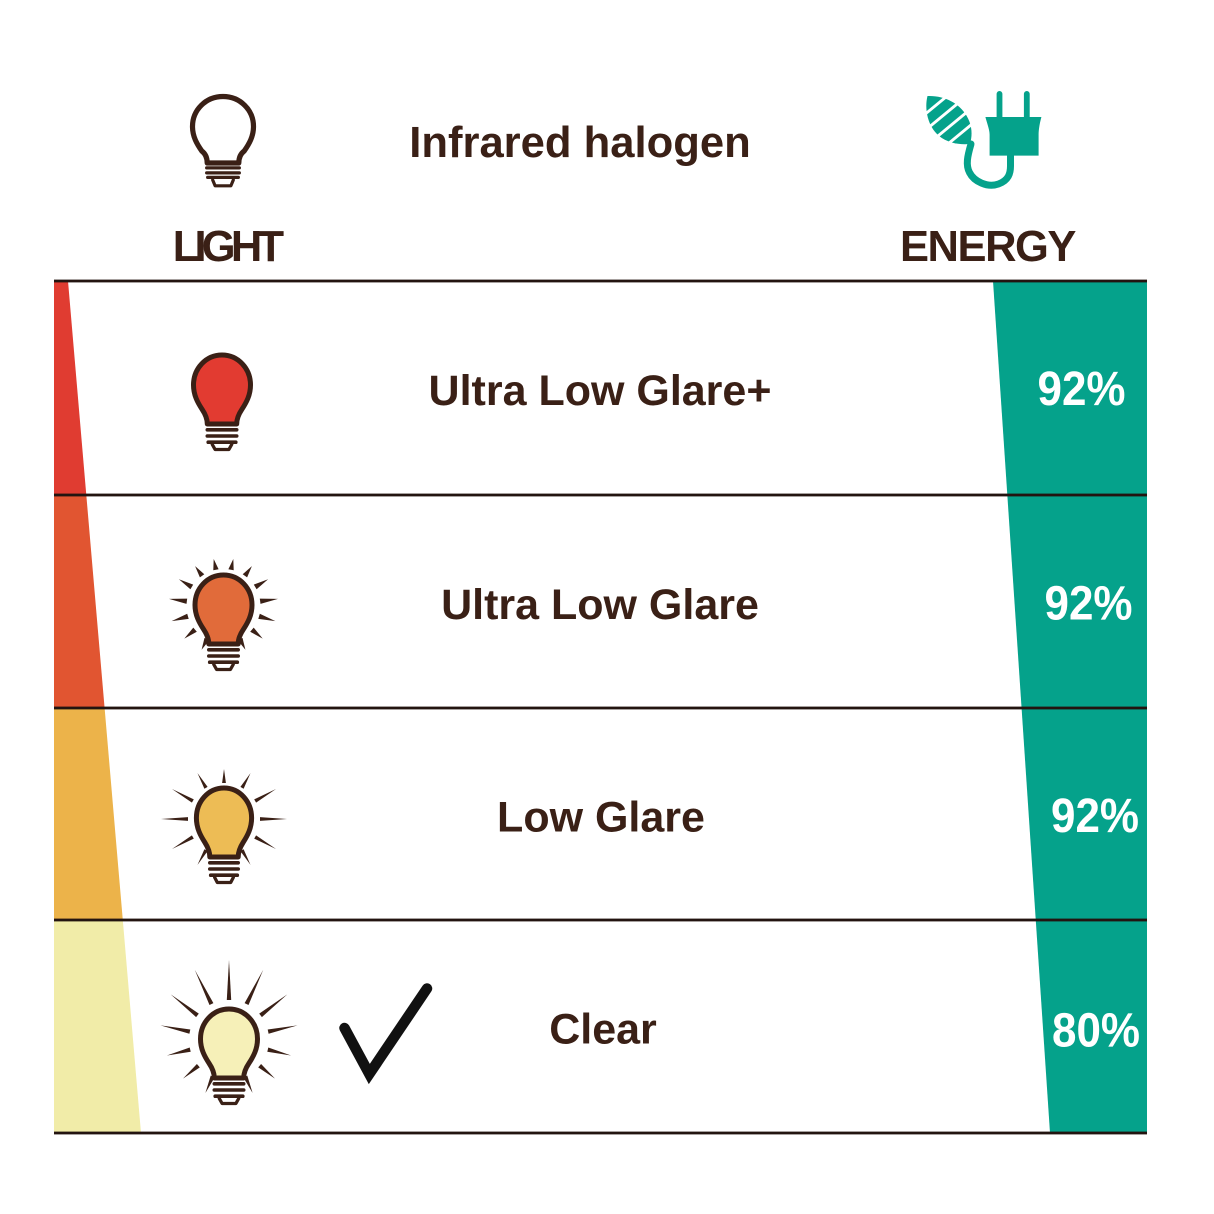  What do you see at coordinates (580, 143) in the screenshot?
I see `svg-text: Infrared halogen` at bounding box center [580, 143].